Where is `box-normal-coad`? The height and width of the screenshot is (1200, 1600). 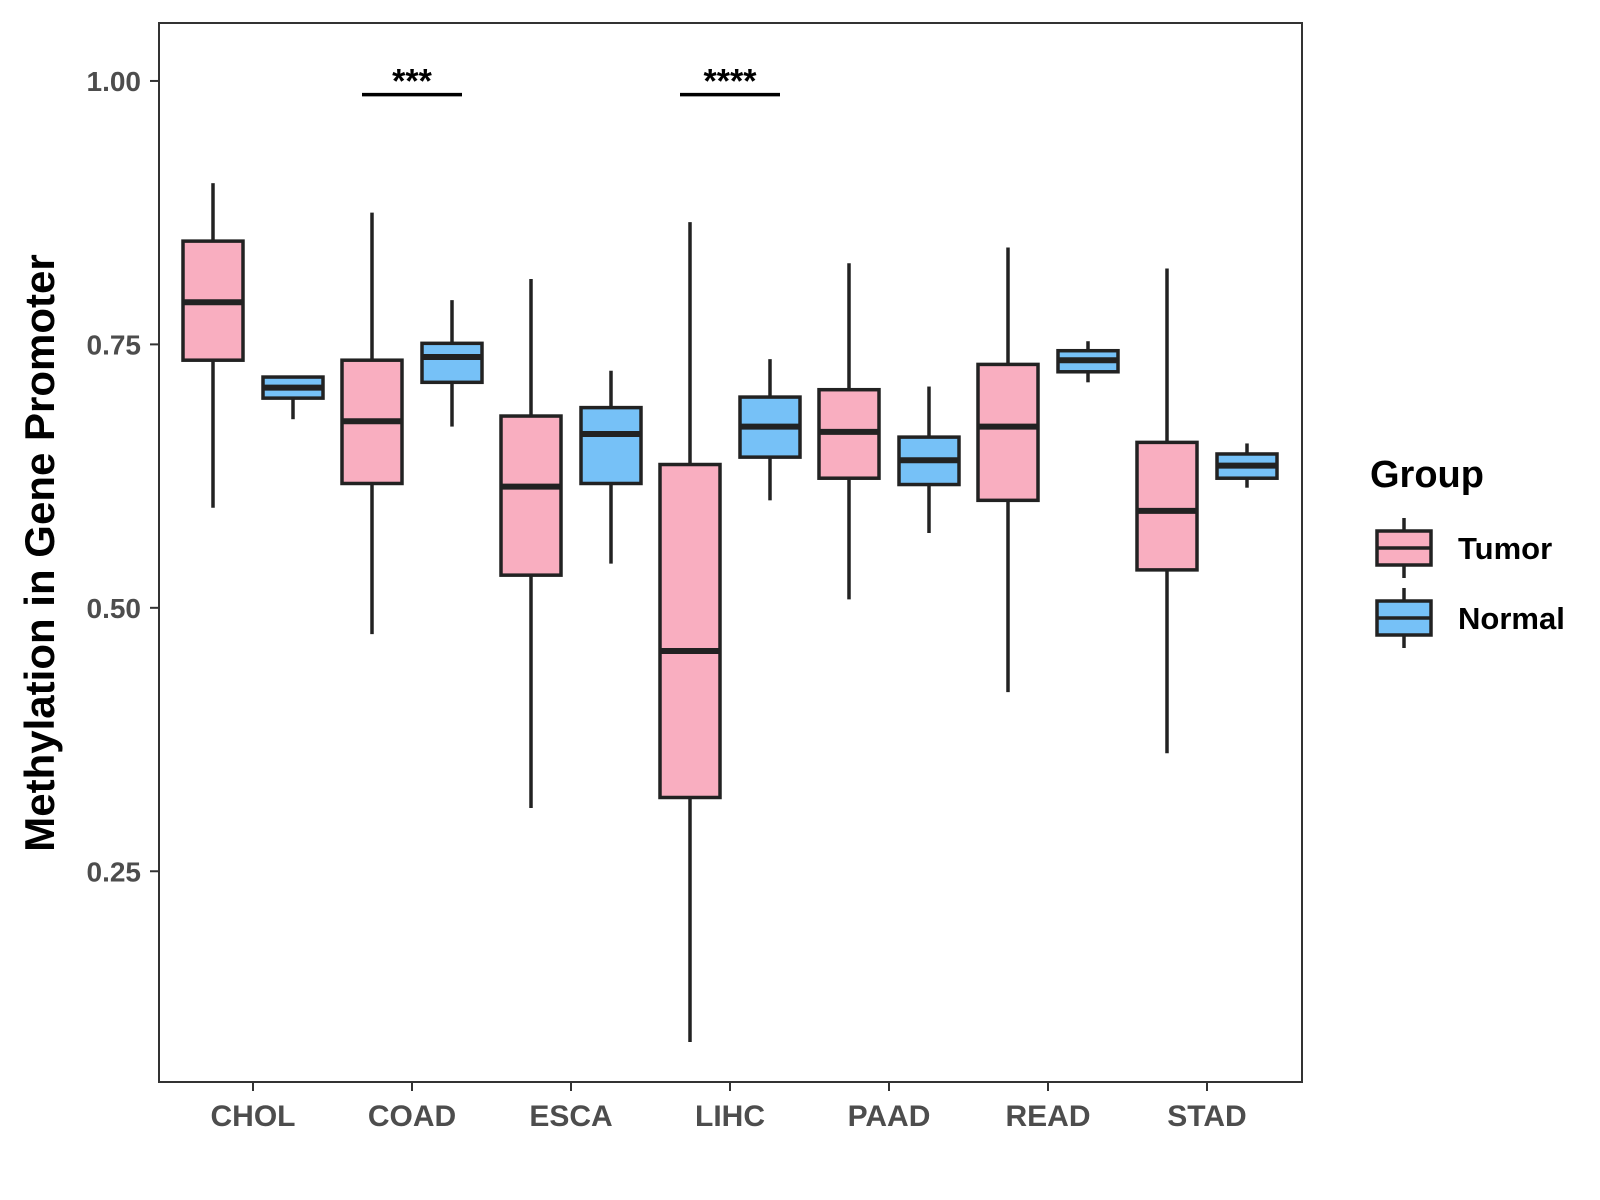 box-normal-coad is located at coordinates (452, 363).